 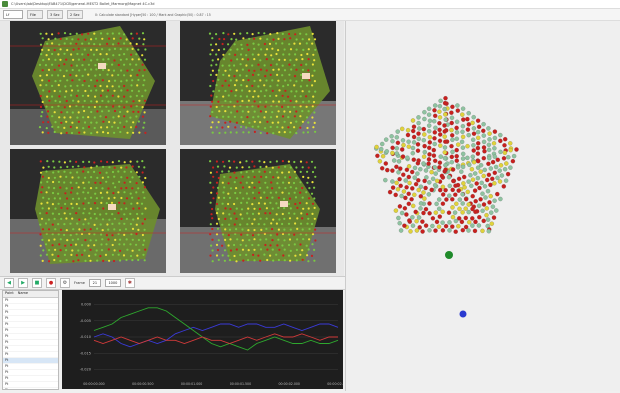 What do you see at coordinates (13, 14) in the screenshot?
I see `mode-select: Lf` at bounding box center [13, 14].